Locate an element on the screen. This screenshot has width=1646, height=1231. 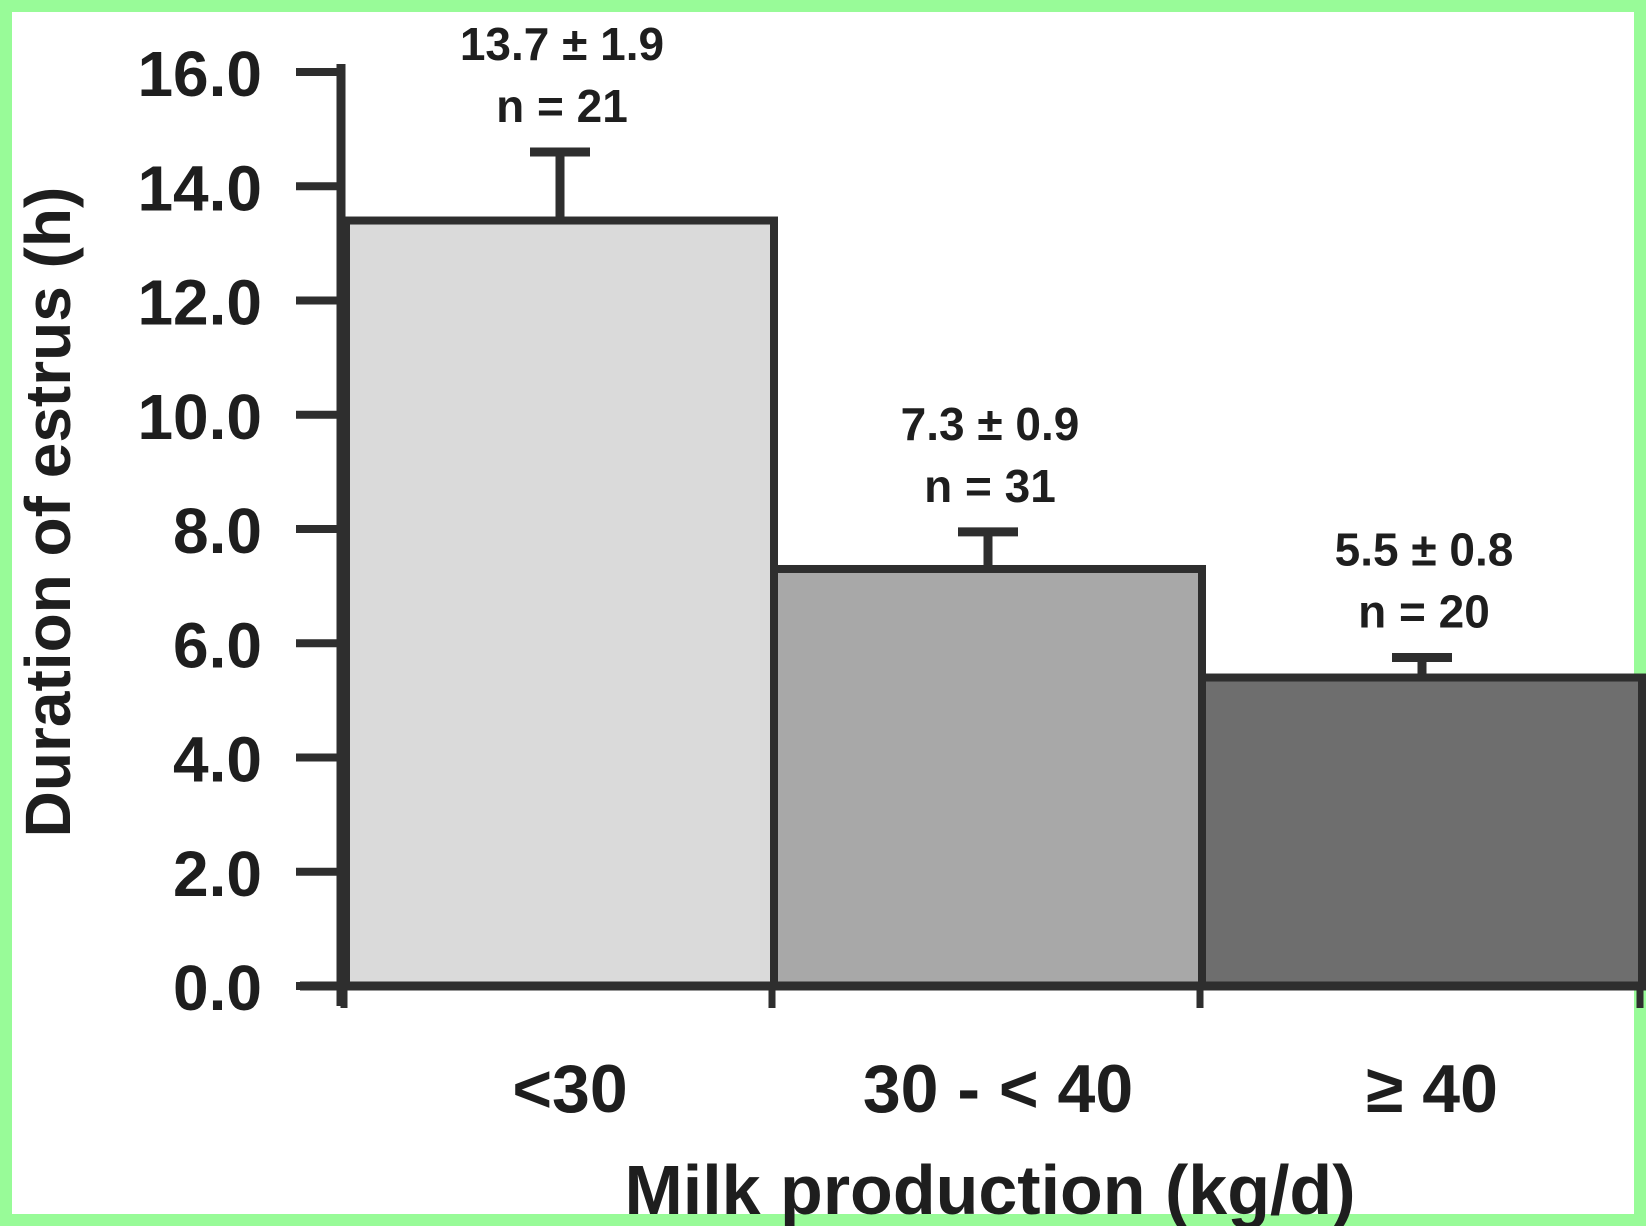
y-tick-label: 14.0 is located at coordinates (199, 188).